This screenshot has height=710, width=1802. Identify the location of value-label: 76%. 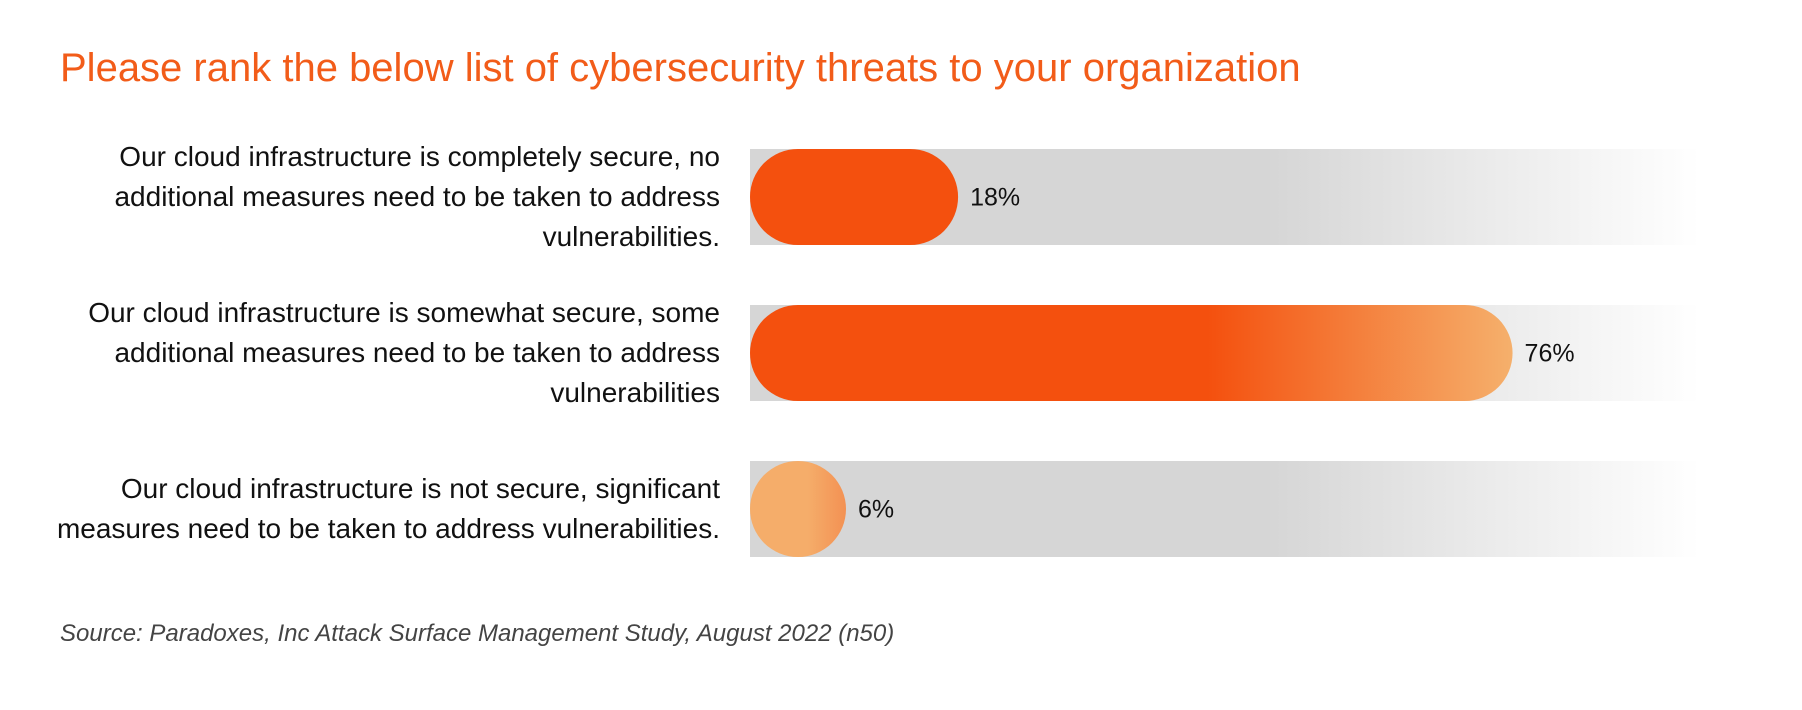
(1550, 354).